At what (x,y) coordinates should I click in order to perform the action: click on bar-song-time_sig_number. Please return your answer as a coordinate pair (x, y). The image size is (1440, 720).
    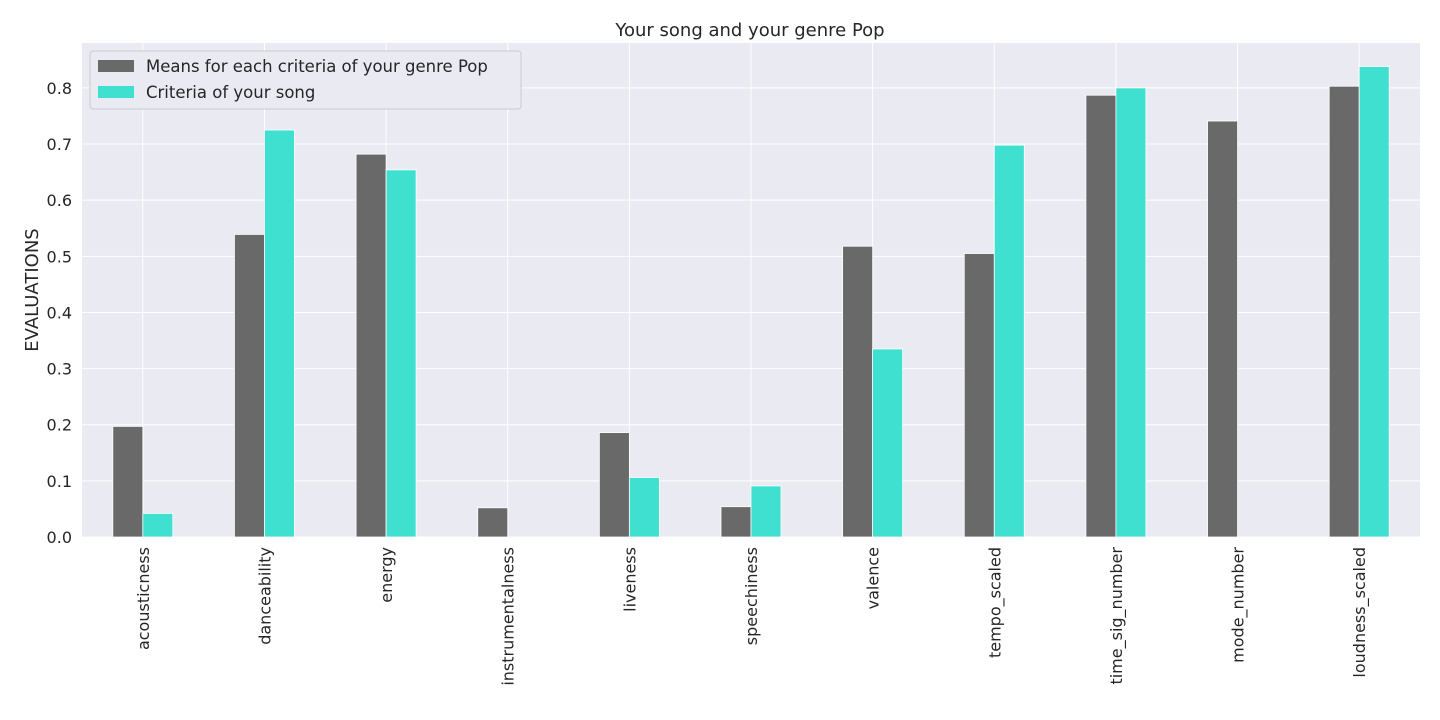
    Looking at the image, I should click on (1131, 312).